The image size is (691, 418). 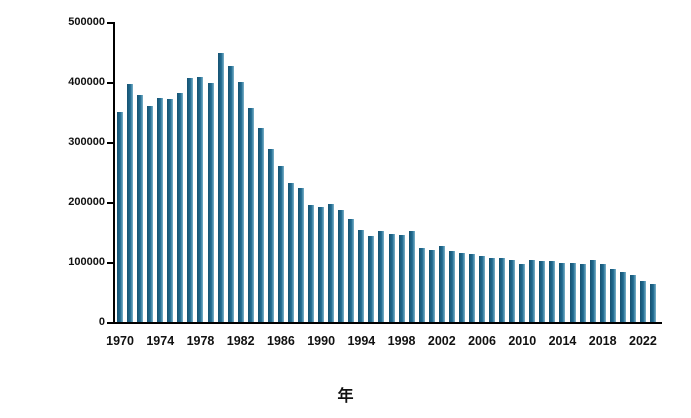 What do you see at coordinates (240, 341) in the screenshot?
I see `x-tick-label: 1982` at bounding box center [240, 341].